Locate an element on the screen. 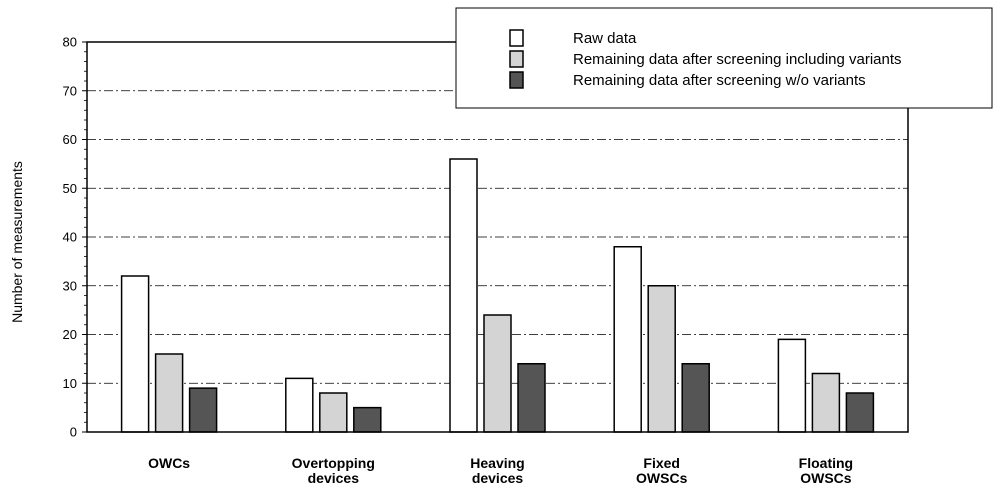  category-label: Fixed OWSCs is located at coordinates (662, 470).